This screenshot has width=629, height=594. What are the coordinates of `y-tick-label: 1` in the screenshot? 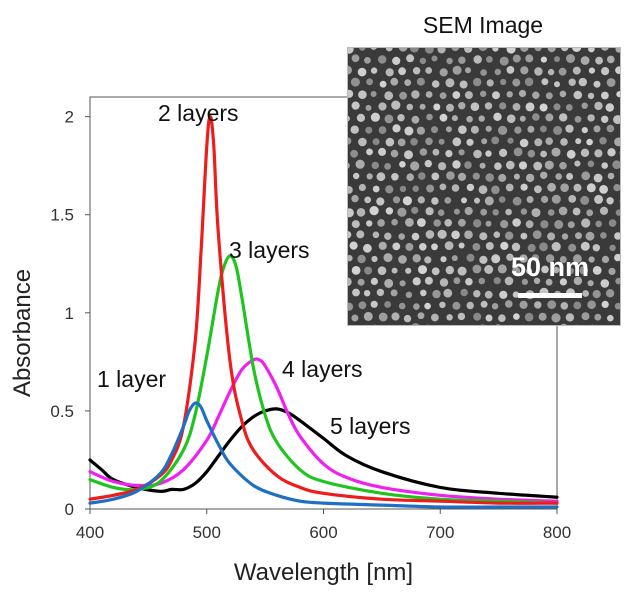 It's located at (69, 313).